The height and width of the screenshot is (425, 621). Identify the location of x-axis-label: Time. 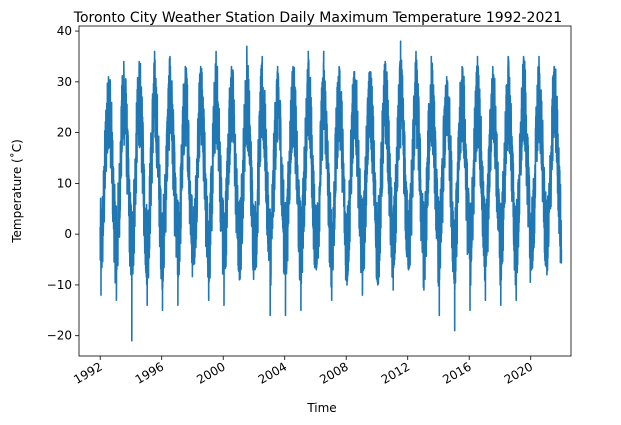
(321, 408).